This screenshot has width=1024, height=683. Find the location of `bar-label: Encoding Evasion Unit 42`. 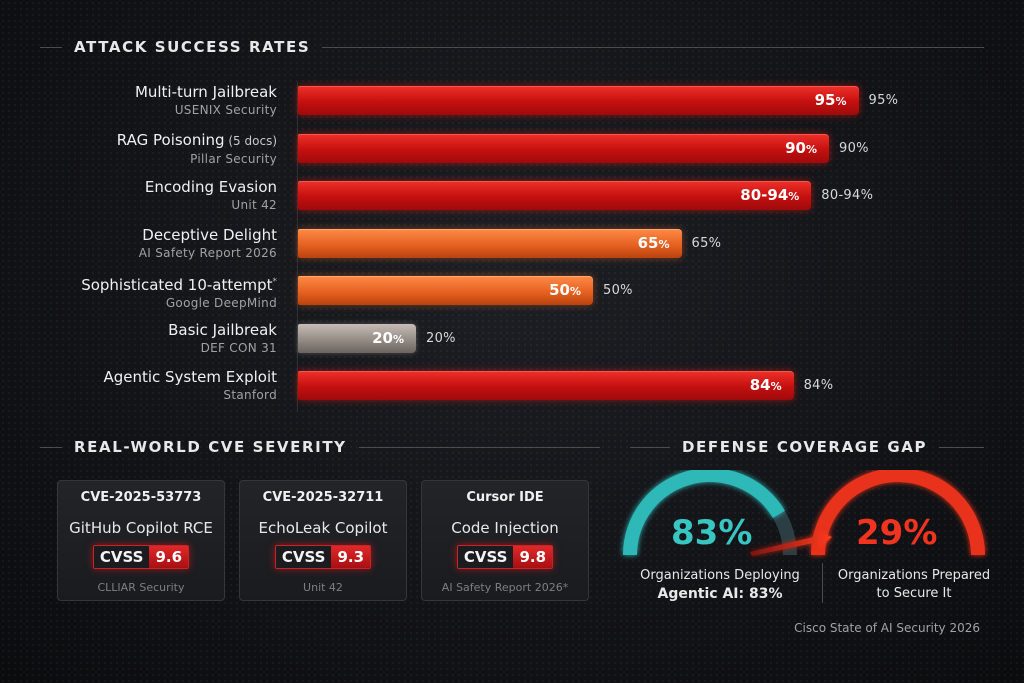

bar-label: Encoding Evasion Unit 42 is located at coordinates (211, 195).